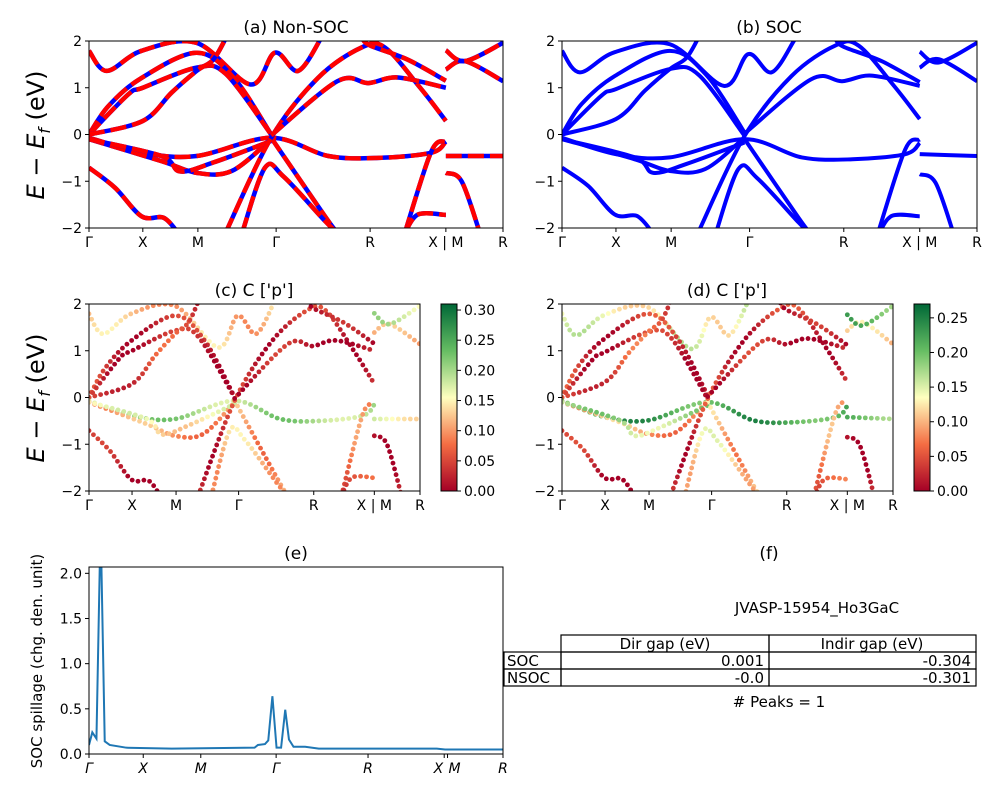  What do you see at coordinates (769, 28) in the screenshot?
I see `panel-b-title: (b) SOC` at bounding box center [769, 28].